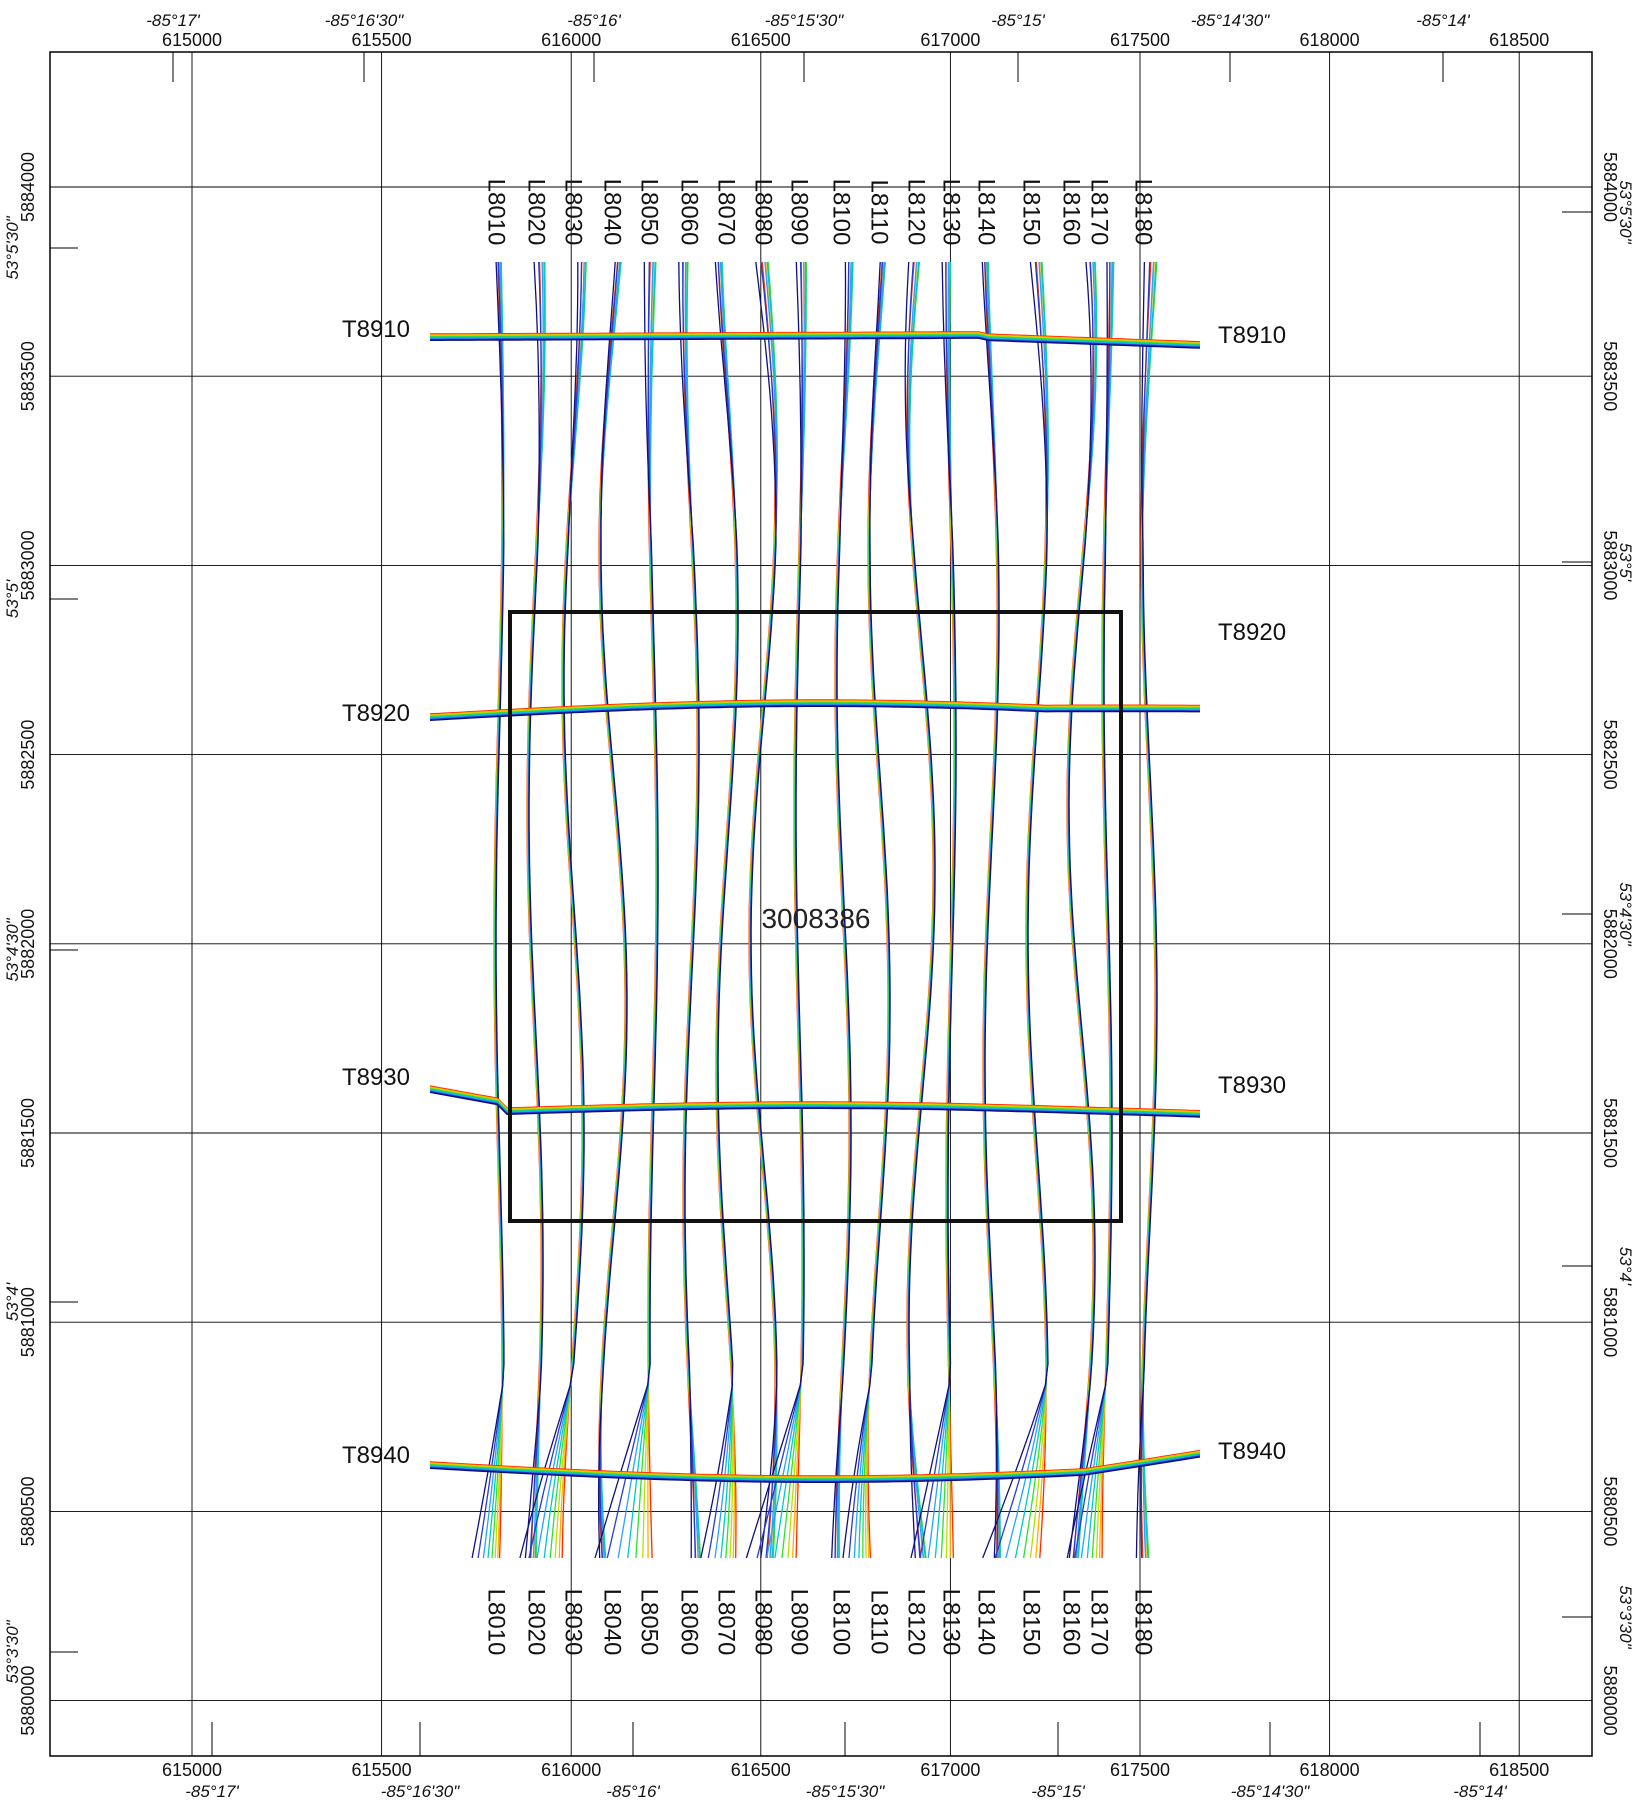  Describe the element at coordinates (12, 1651) in the screenshot. I see `latitude-label-left: 53°3'30"` at that location.